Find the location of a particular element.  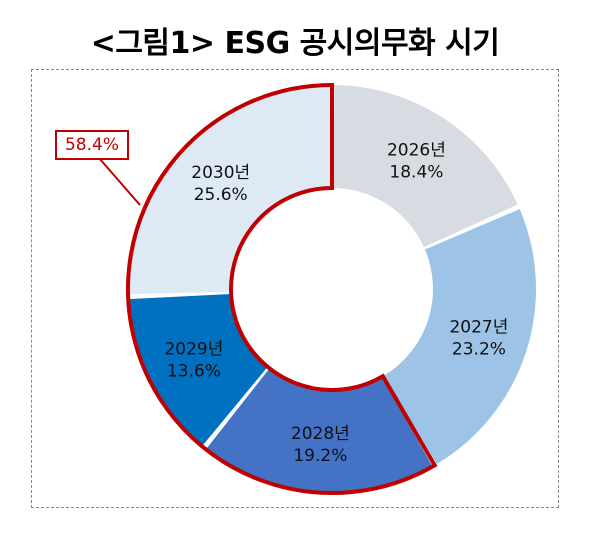

donut-slice-2027년 is located at coordinates (459, 336).